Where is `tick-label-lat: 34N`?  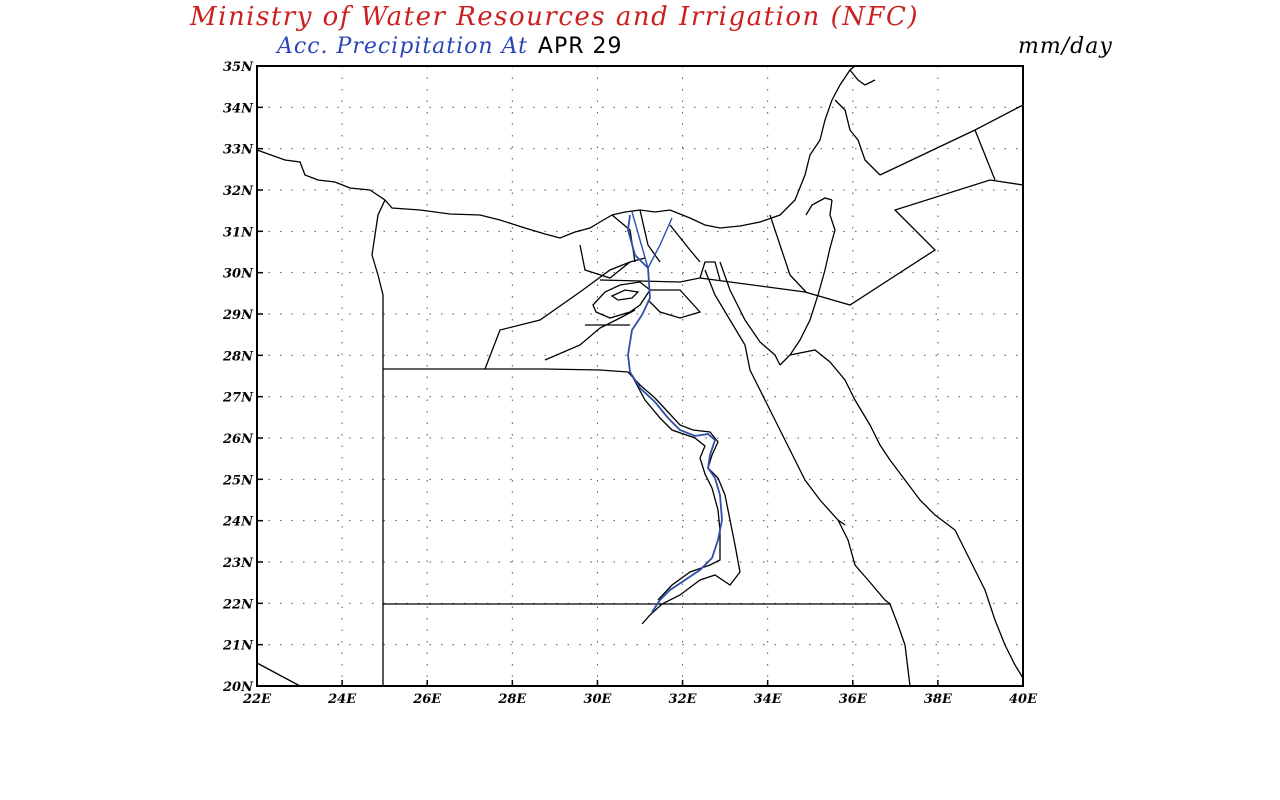
tick-label-lat: 34N is located at coordinates (238, 108).